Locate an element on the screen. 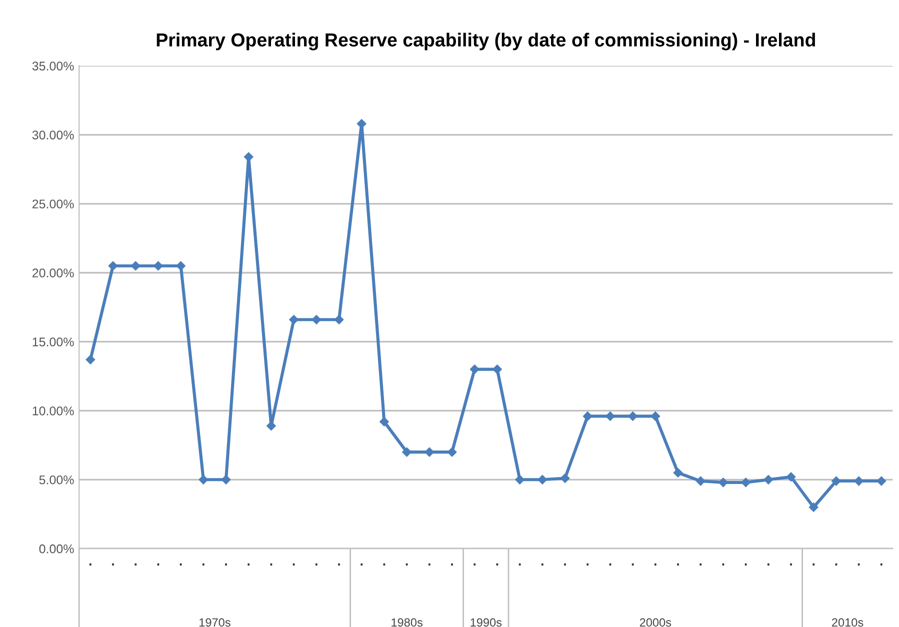  text: 1980s is located at coordinates (407, 622).